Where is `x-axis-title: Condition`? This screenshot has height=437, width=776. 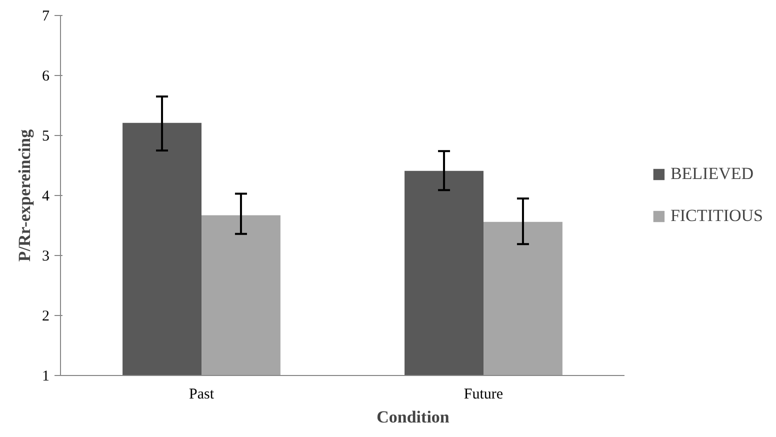
x-axis-title: Condition is located at coordinates (413, 417).